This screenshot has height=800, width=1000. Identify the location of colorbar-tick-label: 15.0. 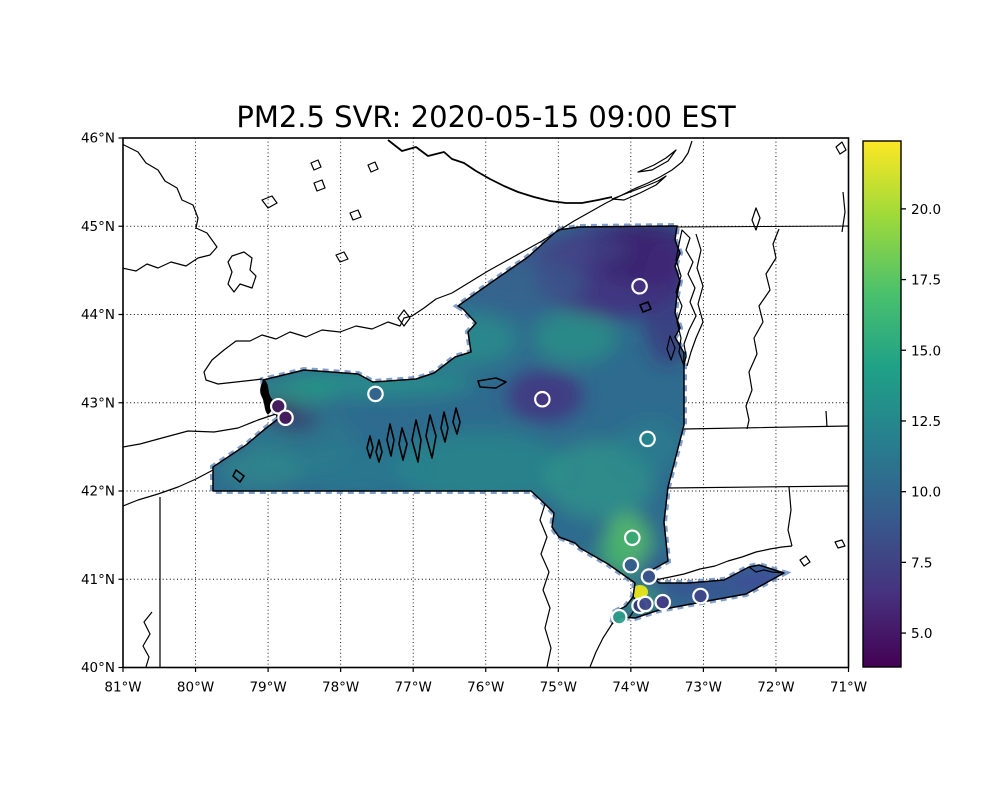
(926, 351).